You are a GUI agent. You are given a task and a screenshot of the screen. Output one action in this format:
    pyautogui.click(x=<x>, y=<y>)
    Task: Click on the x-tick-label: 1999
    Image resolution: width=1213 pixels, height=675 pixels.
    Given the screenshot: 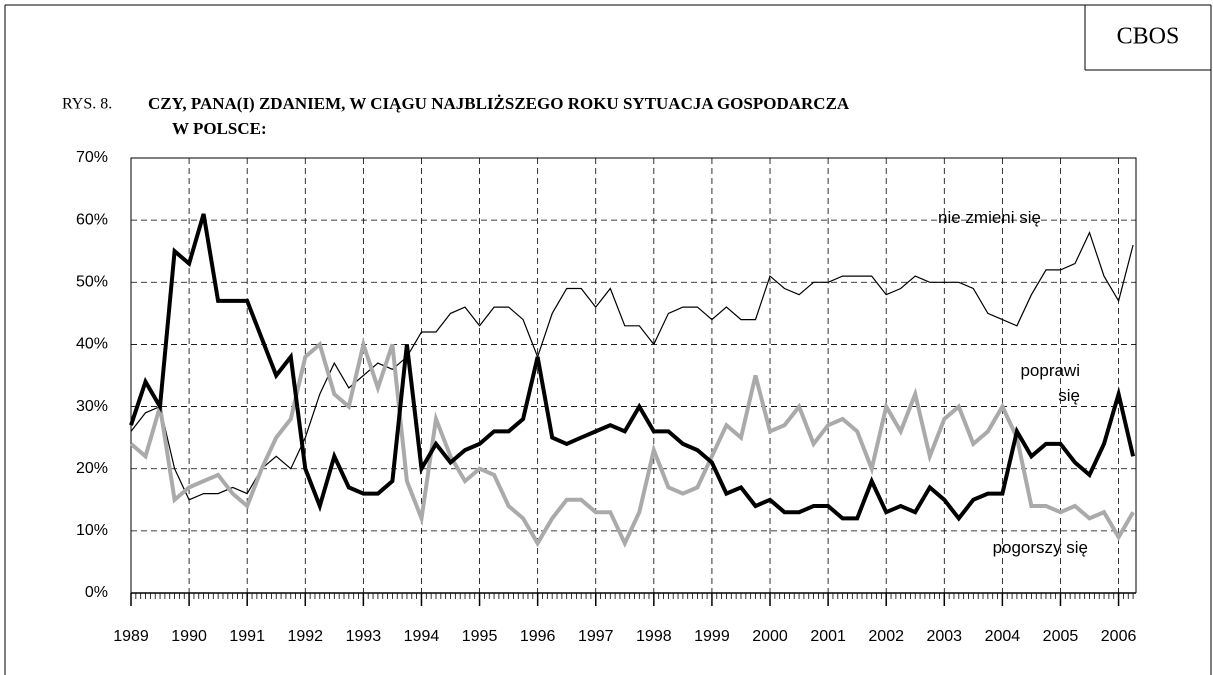 What is the action you would take?
    pyautogui.click(x=712, y=636)
    